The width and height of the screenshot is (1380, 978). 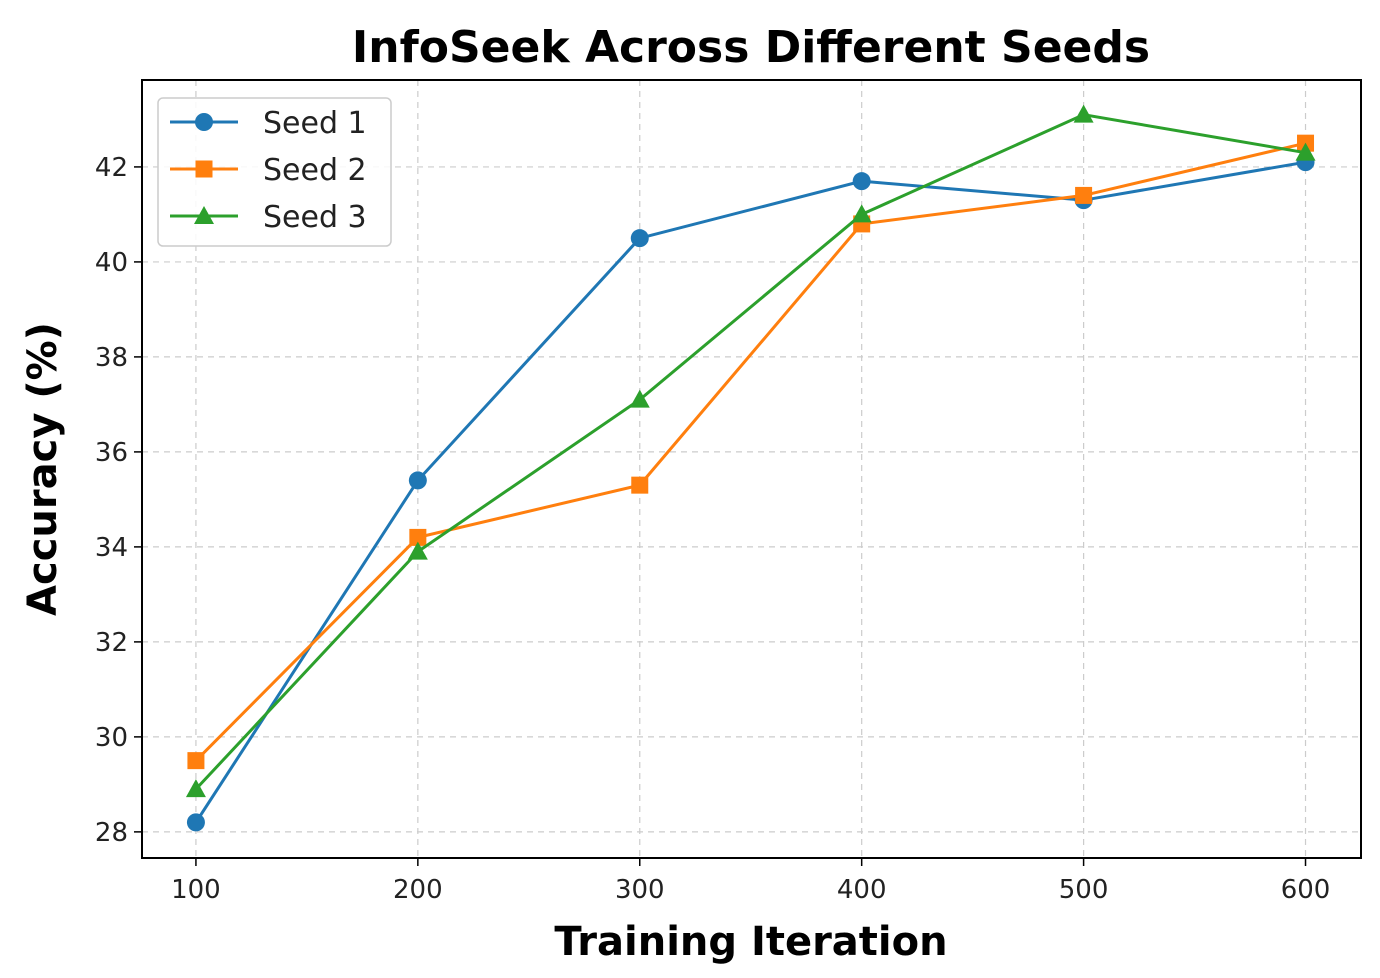 What do you see at coordinates (111, 263) in the screenshot?
I see `y-tick-label: 40` at bounding box center [111, 263].